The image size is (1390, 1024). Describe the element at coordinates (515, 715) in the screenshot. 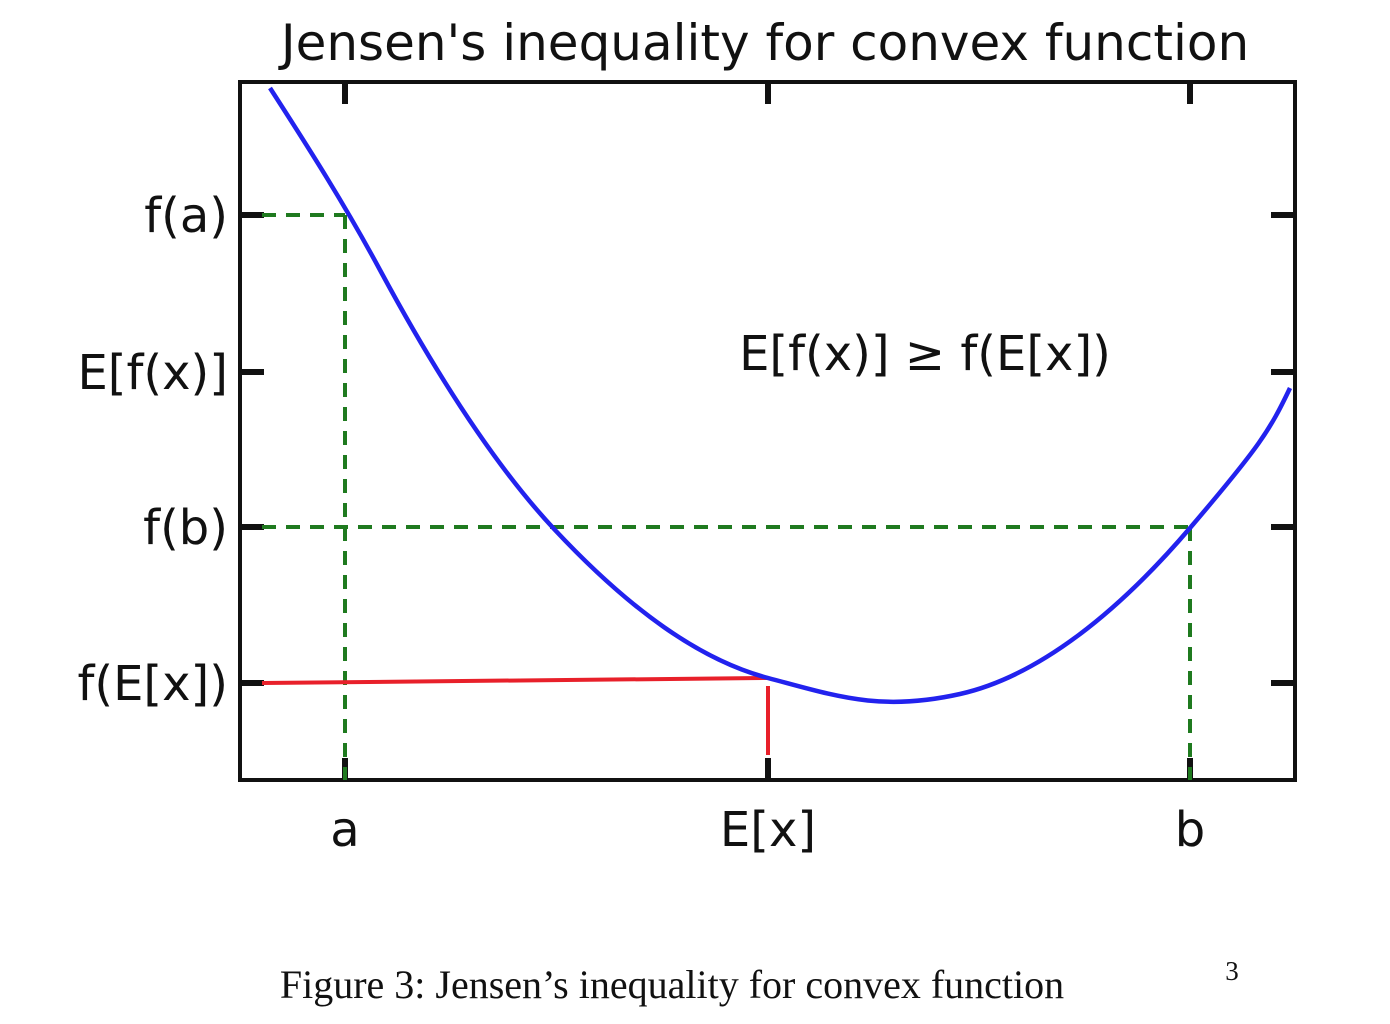

I see `red-line` at that location.